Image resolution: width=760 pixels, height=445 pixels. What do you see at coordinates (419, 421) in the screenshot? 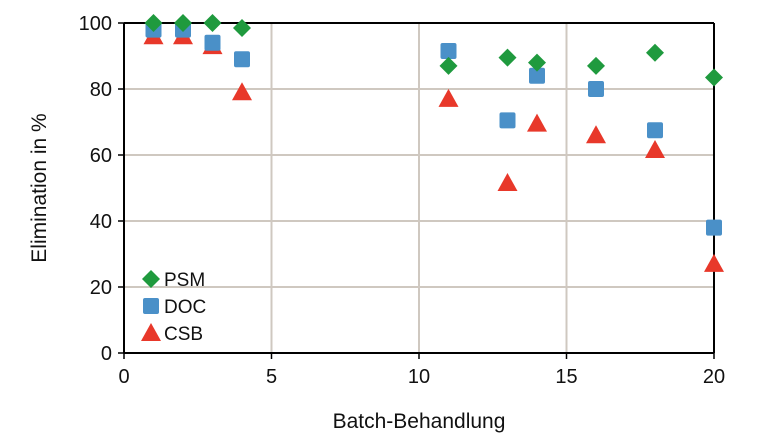
I see `x-axis-label: Batch-Behandlung` at bounding box center [419, 421].